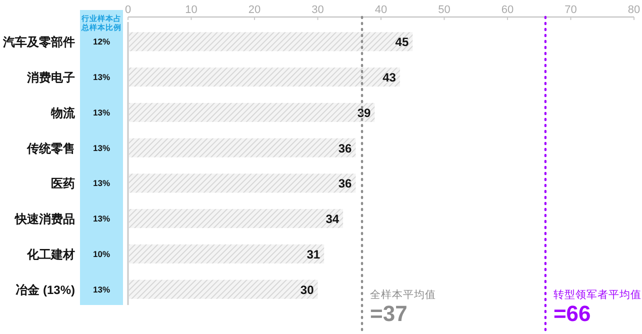  Describe the element at coordinates (507, 10) in the screenshot. I see `x-tick-label: 60` at that location.